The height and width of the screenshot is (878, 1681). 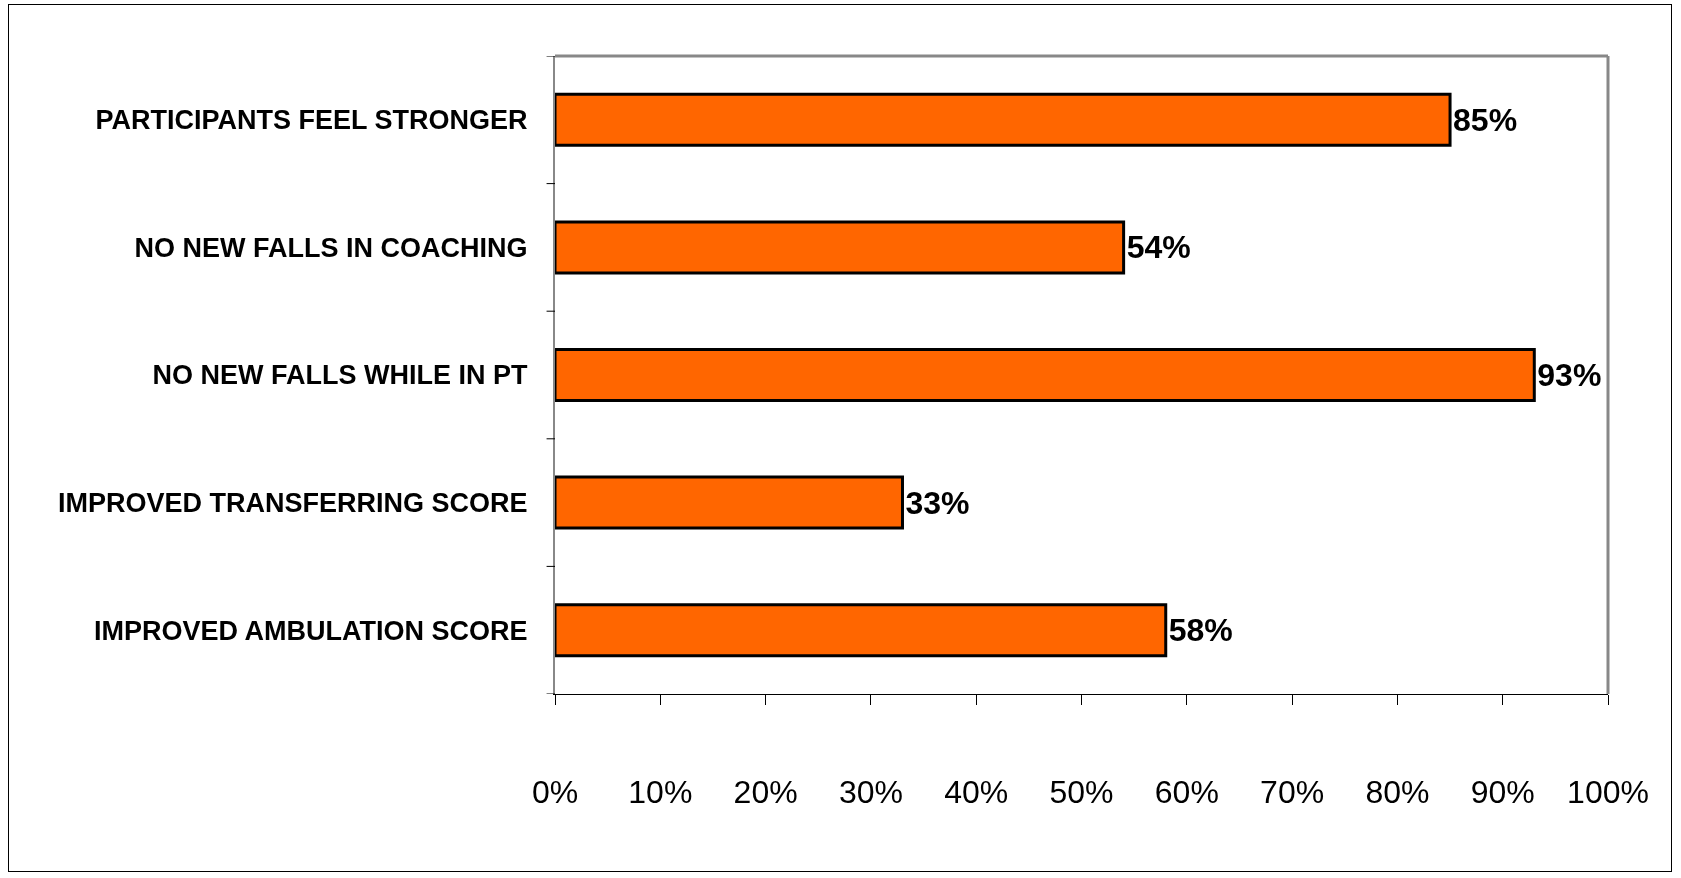 What do you see at coordinates (1081, 792) in the screenshot?
I see `x-tick-label: 50%` at bounding box center [1081, 792].